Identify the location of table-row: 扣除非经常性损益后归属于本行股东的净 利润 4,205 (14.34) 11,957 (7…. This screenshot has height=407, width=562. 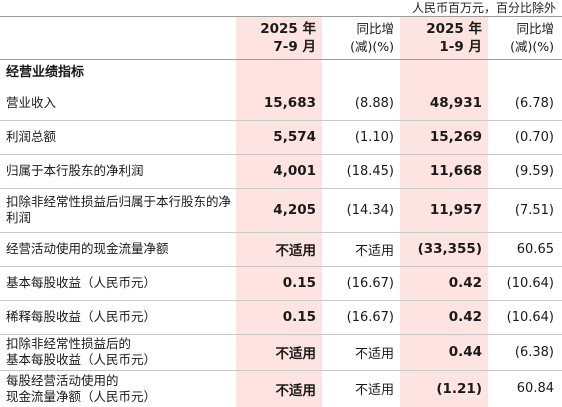
(281, 210).